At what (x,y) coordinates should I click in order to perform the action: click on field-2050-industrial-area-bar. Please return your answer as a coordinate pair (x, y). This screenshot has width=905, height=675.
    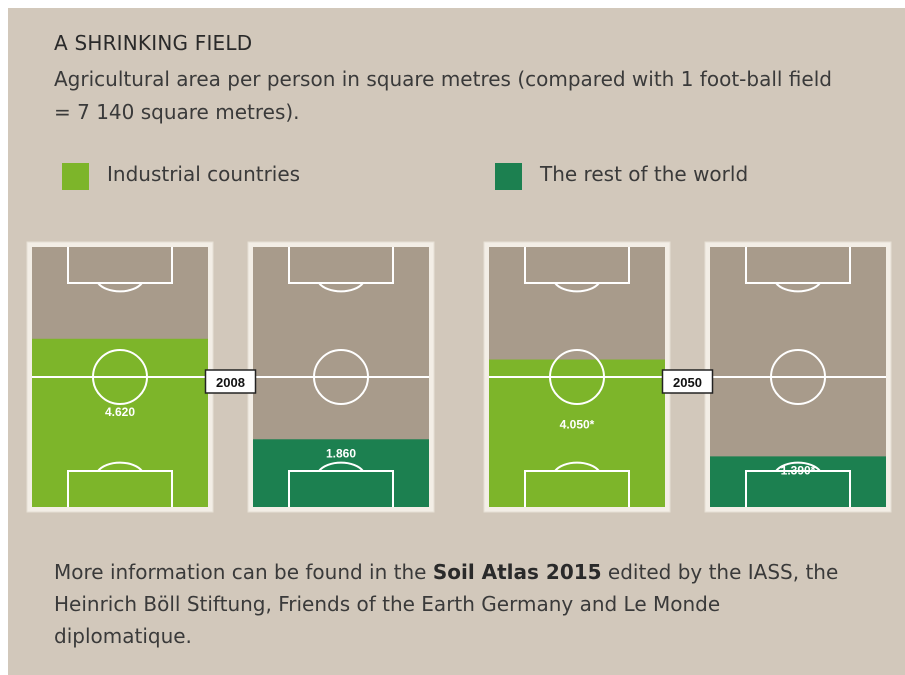
    Looking at the image, I should click on (577, 433).